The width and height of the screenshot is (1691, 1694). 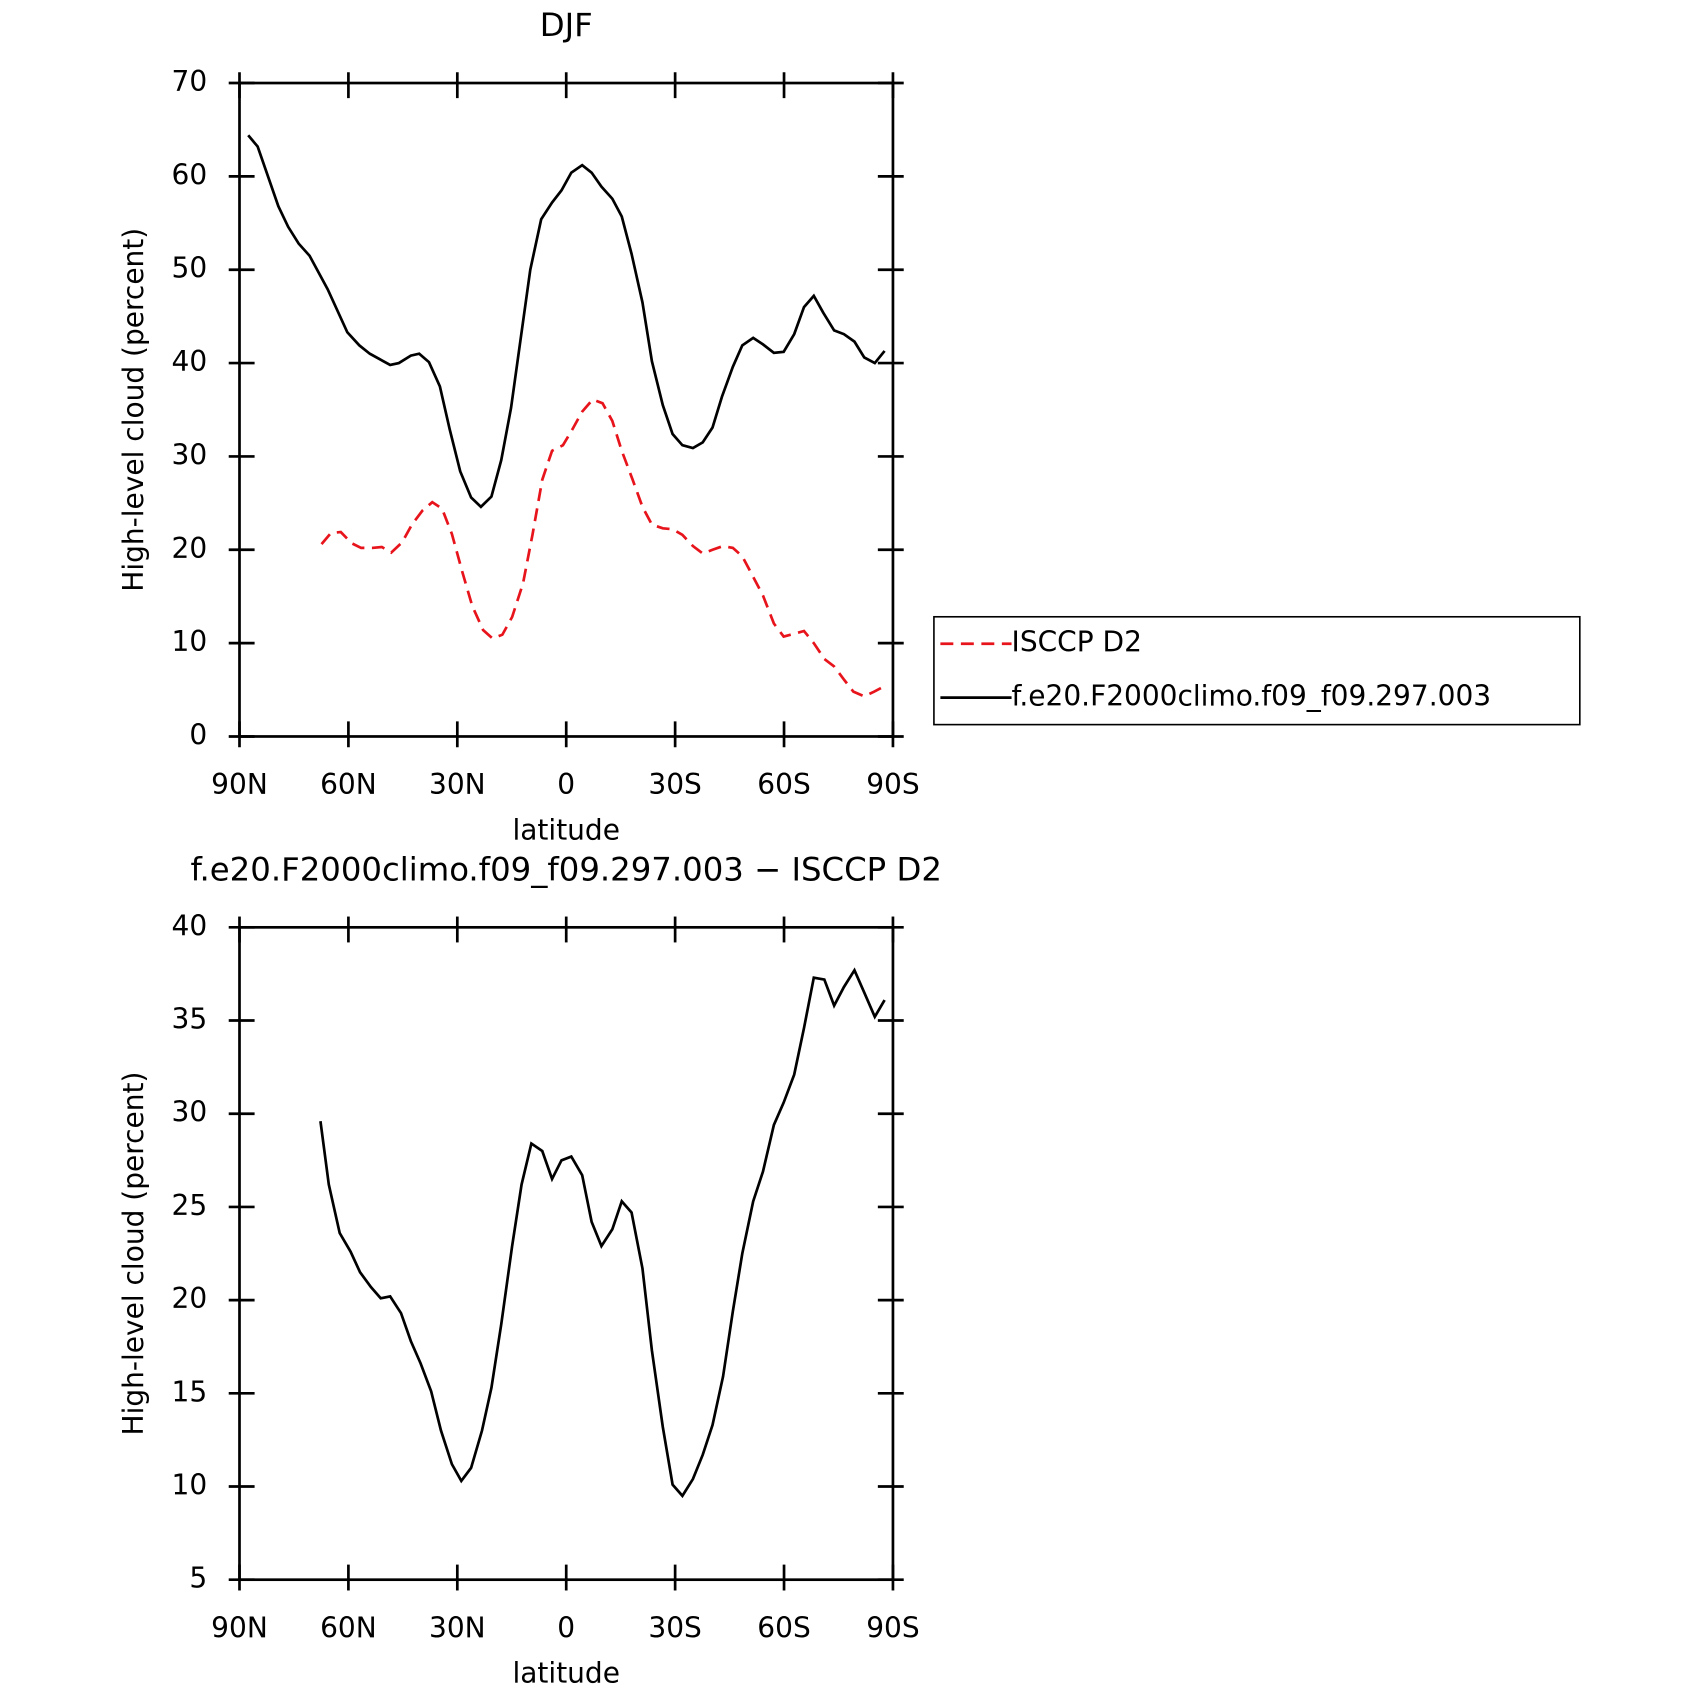 What do you see at coordinates (566, 25) in the screenshot?
I see `chart-title: DJF` at bounding box center [566, 25].